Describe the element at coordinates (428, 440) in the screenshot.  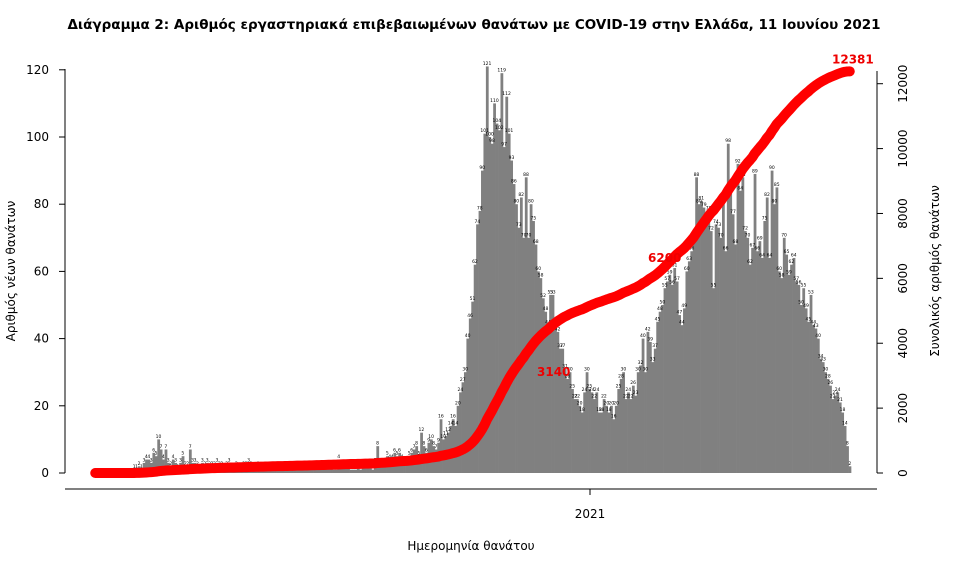
I see `bar-value-label: 9` at that location.